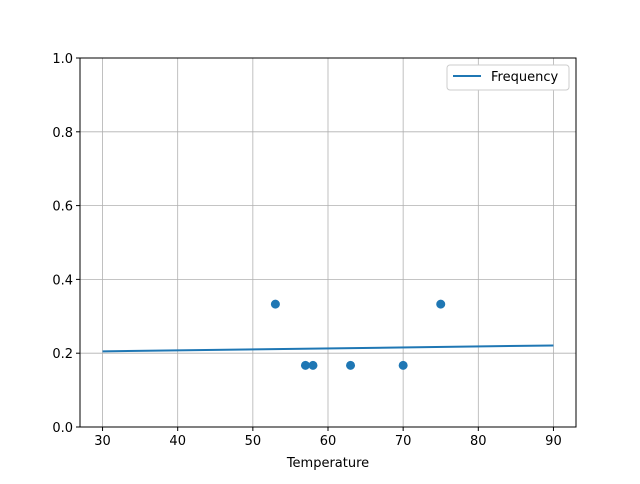 This screenshot has width=640, height=484. I want to click on x-tick-label: 40, so click(177, 441).